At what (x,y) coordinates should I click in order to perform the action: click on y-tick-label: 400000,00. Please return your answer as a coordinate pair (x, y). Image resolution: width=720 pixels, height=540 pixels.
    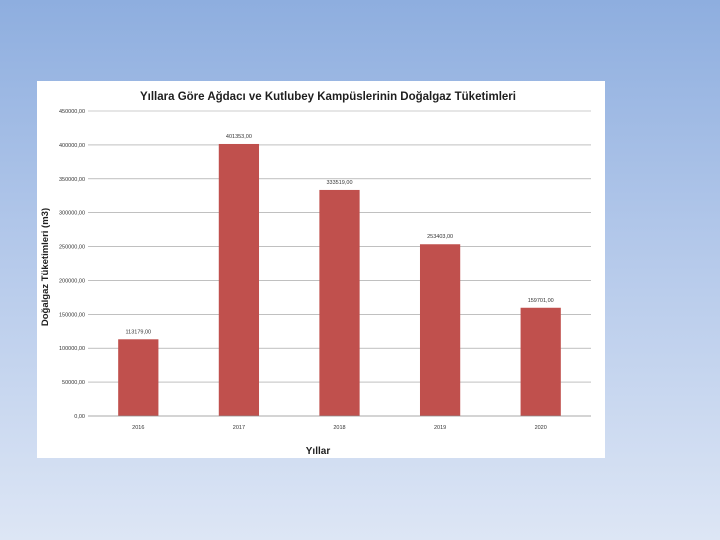
    Looking at the image, I should click on (72, 146).